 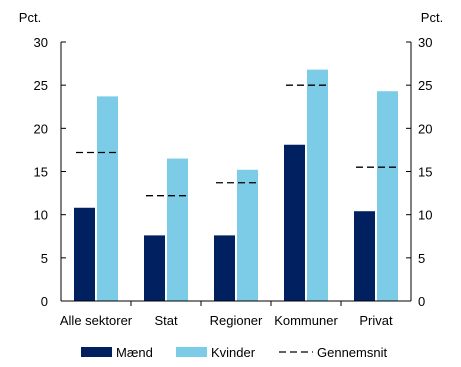 What do you see at coordinates (425, 172) in the screenshot?
I see `right-tick-label: 15` at bounding box center [425, 172].